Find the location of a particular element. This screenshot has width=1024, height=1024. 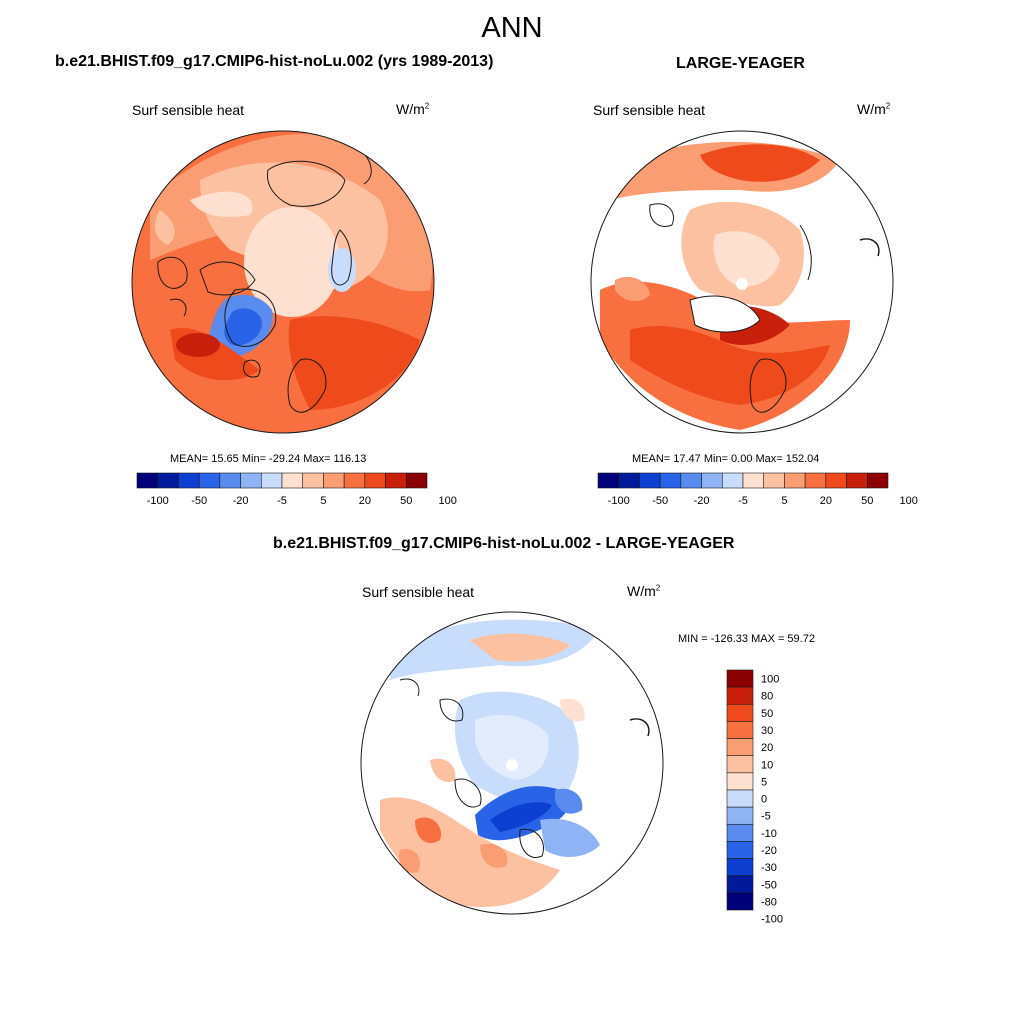

diff-variable-label: Surf sensible heat is located at coordinates (418, 592).